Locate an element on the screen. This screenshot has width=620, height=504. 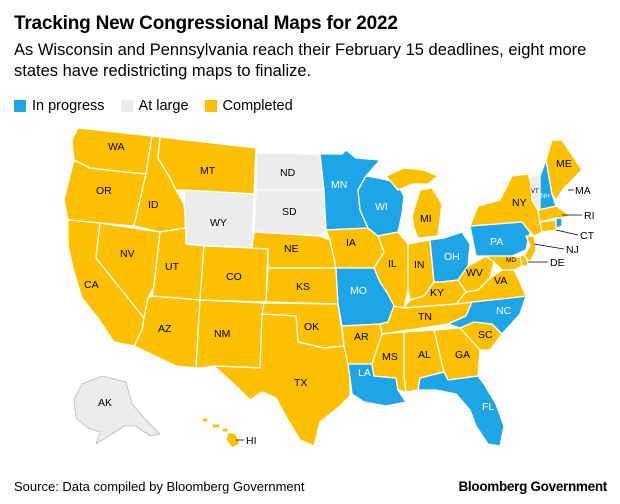
state-TX is located at coordinates (282, 380).